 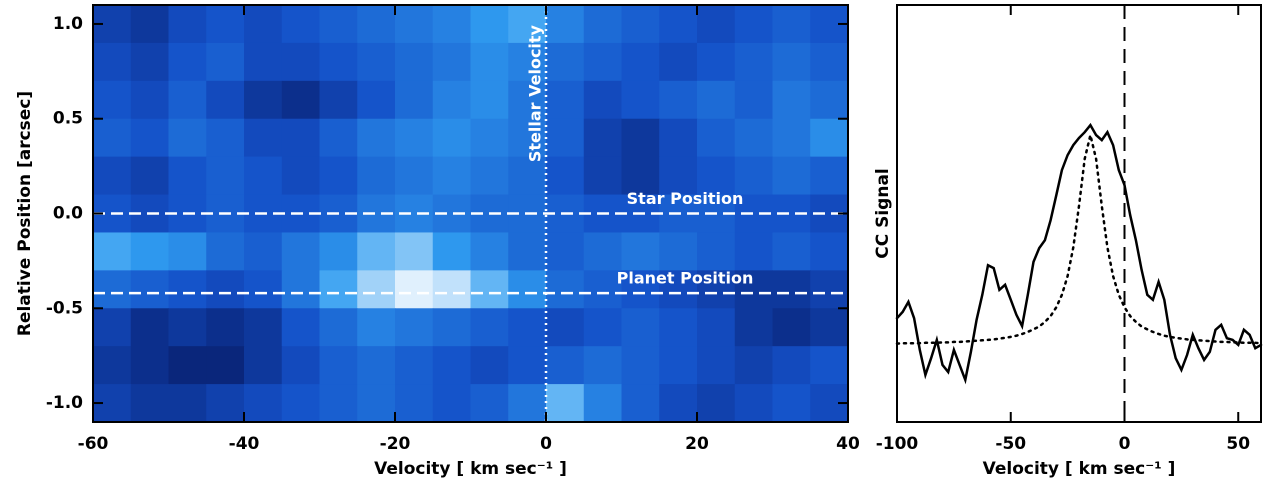 What do you see at coordinates (93, 444) in the screenshot?
I see `x-tick-label: -60` at bounding box center [93, 444].